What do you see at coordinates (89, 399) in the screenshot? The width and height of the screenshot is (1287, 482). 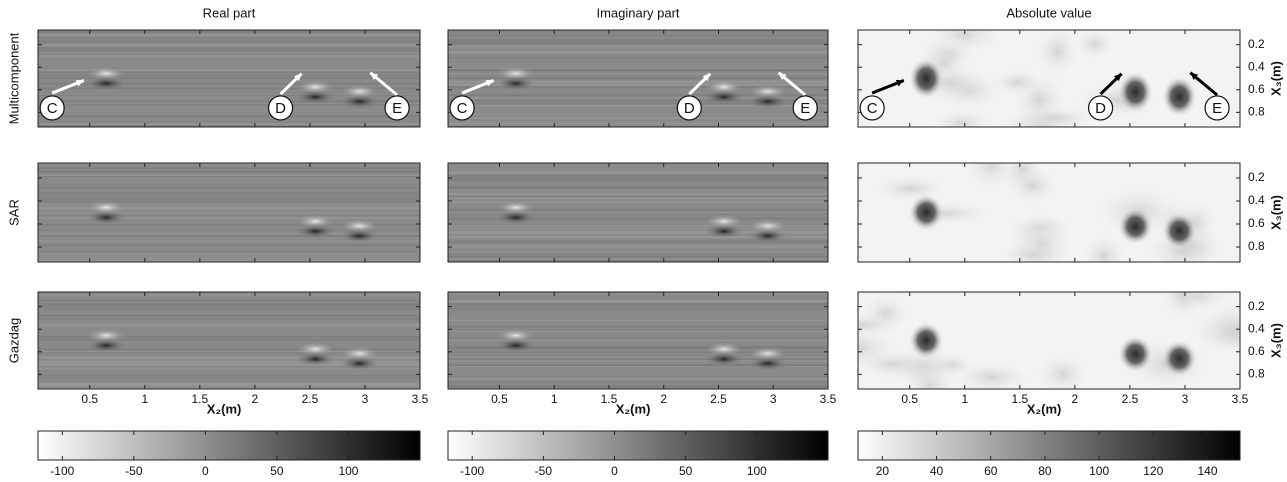 I see `x-tick-label: 0.5` at bounding box center [89, 399].